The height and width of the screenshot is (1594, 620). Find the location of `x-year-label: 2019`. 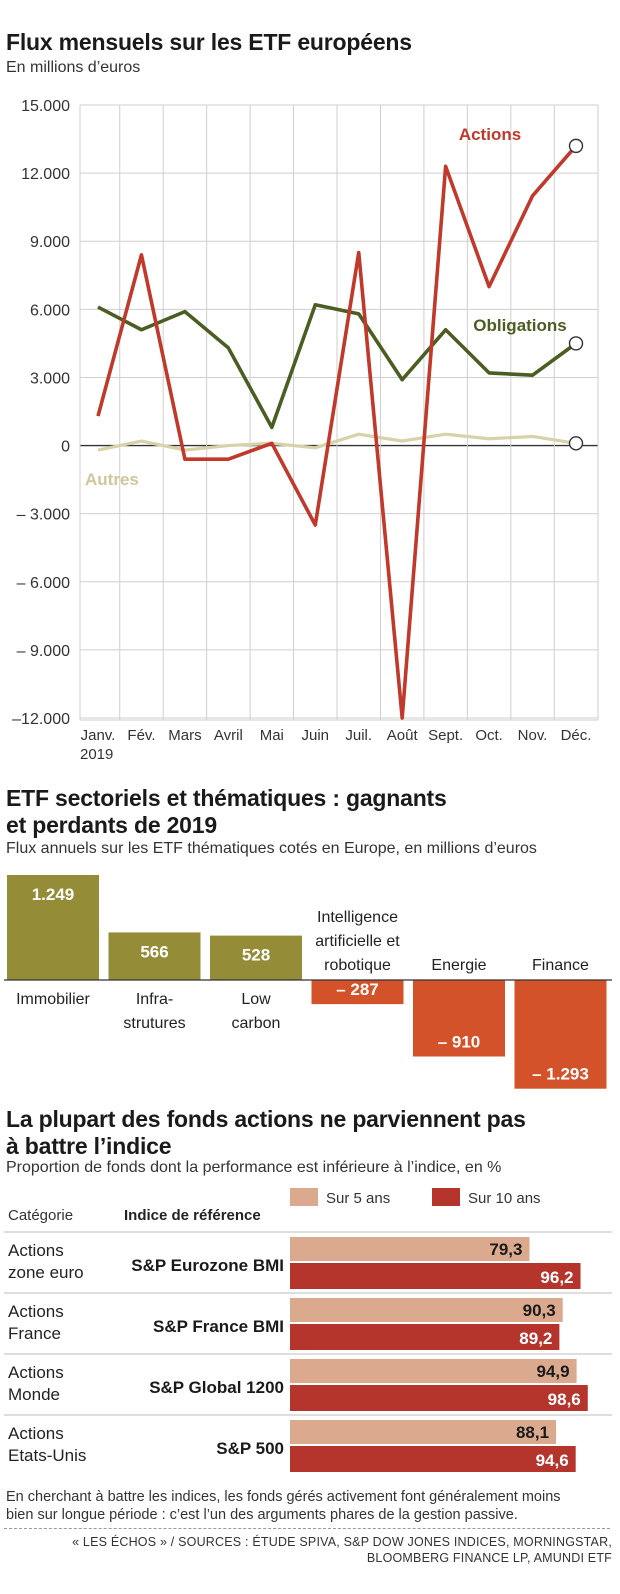

x-year-label: 2019 is located at coordinates (96, 754).